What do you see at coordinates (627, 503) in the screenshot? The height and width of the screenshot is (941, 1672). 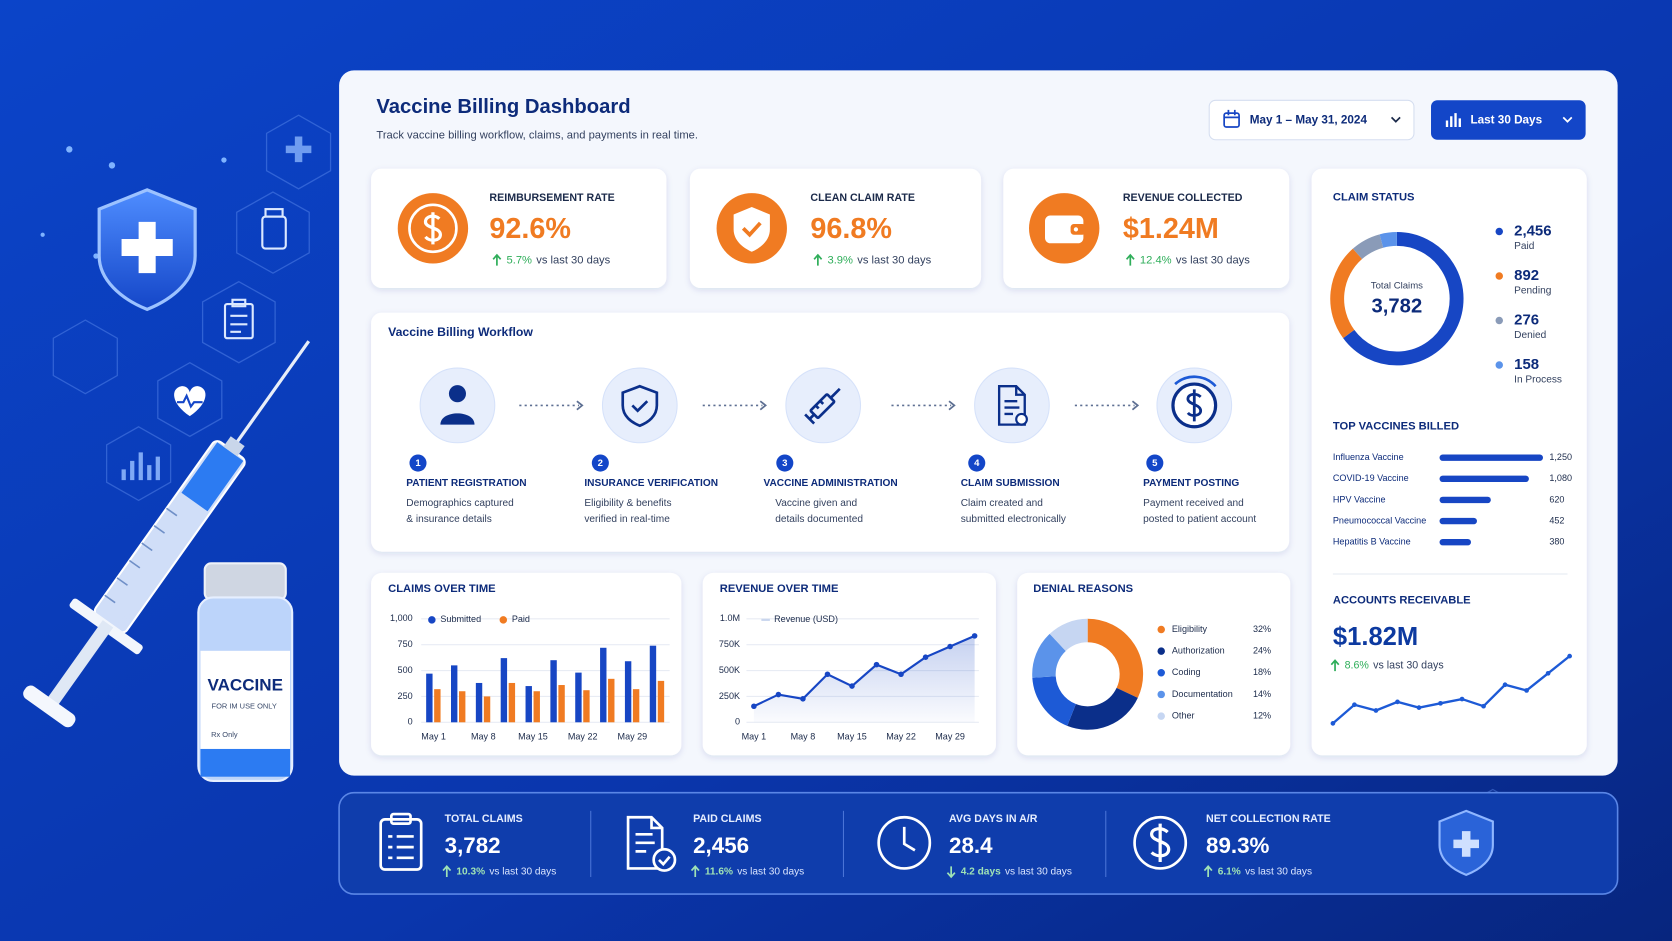 I see `step-desc: Eligibility & benefits` at bounding box center [627, 503].